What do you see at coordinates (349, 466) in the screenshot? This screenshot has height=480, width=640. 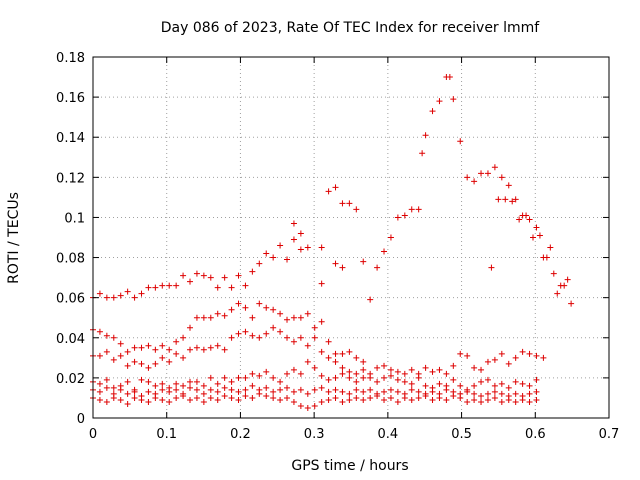 I see `x-axis-label: GPS time / hours` at bounding box center [349, 466].